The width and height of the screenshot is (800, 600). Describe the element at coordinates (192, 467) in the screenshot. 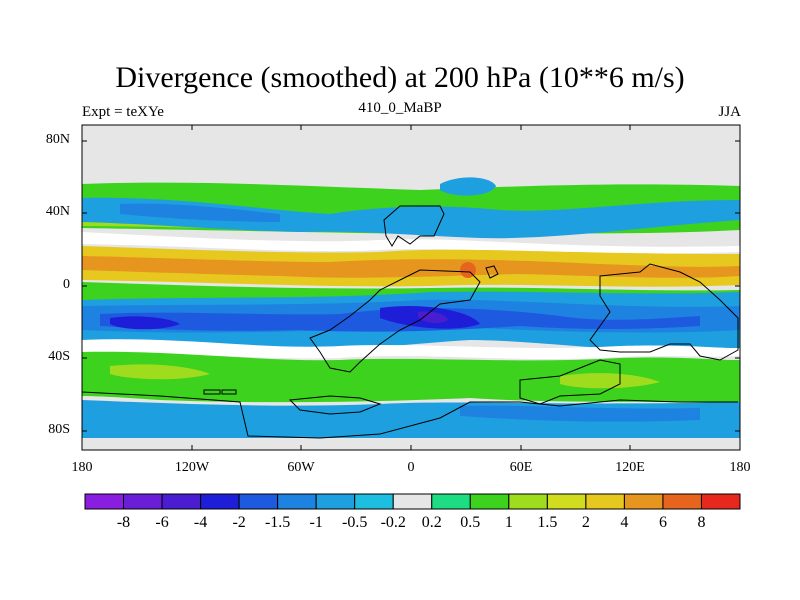

I see `lon-tick-120w: 120W` at that location.